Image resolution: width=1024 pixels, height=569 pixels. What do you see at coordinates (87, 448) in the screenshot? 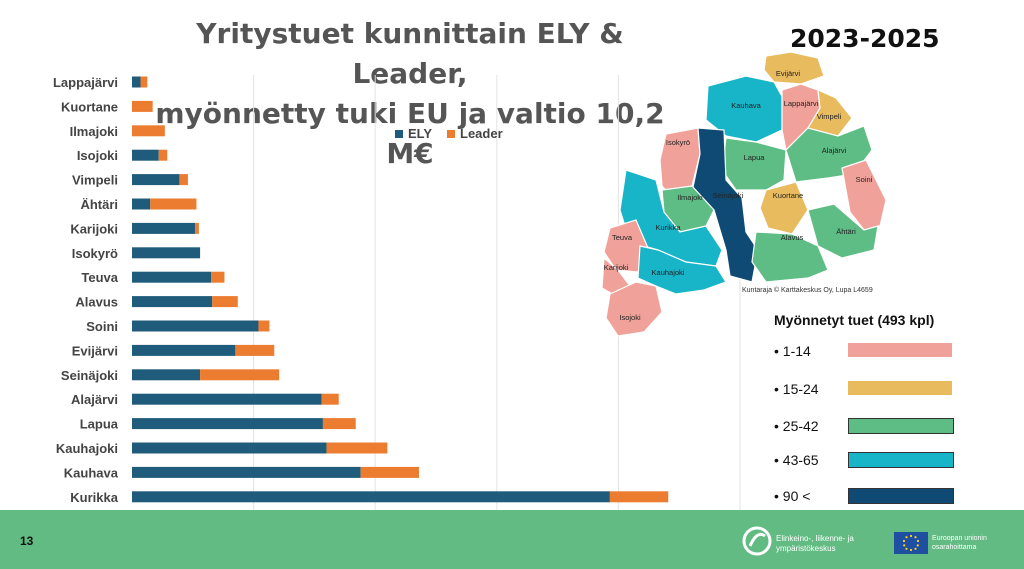
I see `y-category-label: Kauhajoki` at bounding box center [87, 448].